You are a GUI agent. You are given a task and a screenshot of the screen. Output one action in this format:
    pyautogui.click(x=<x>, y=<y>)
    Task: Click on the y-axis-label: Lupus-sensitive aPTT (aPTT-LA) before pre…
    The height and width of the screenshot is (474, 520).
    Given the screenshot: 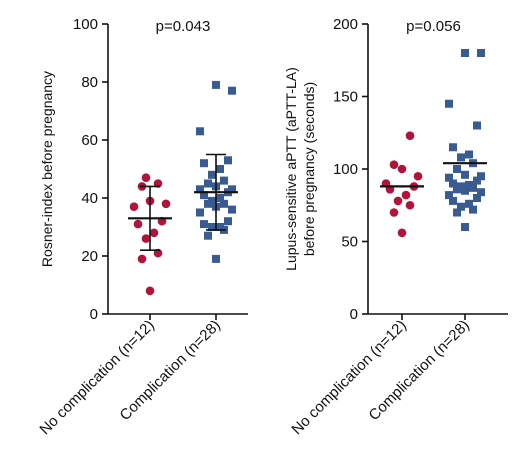 What is the action you would take?
    pyautogui.click(x=300, y=169)
    